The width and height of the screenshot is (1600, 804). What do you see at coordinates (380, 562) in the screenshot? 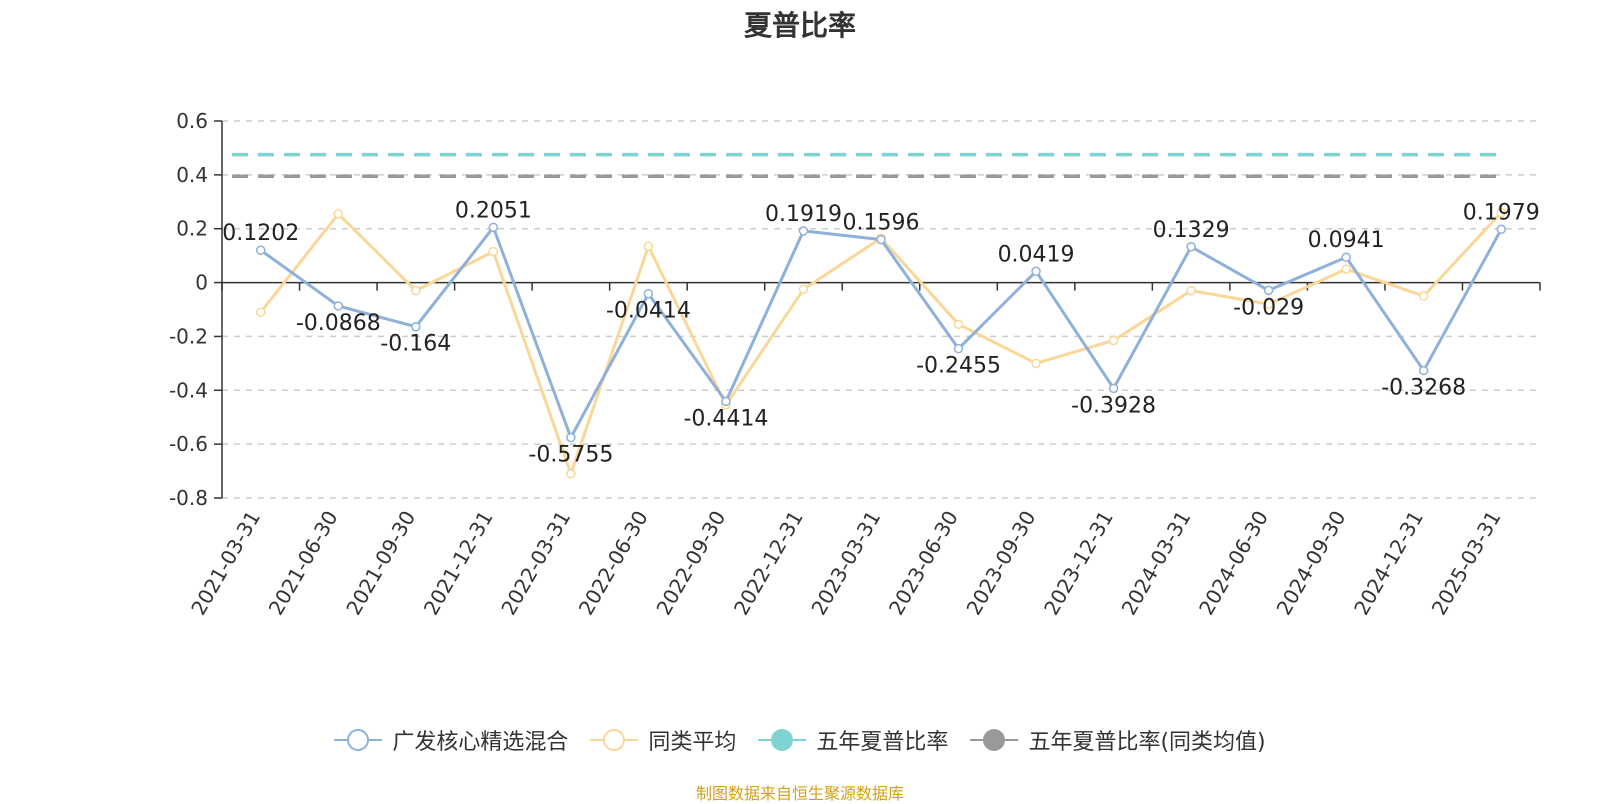
I see `x-tick-label: 2021-09-30` at bounding box center [380, 562].